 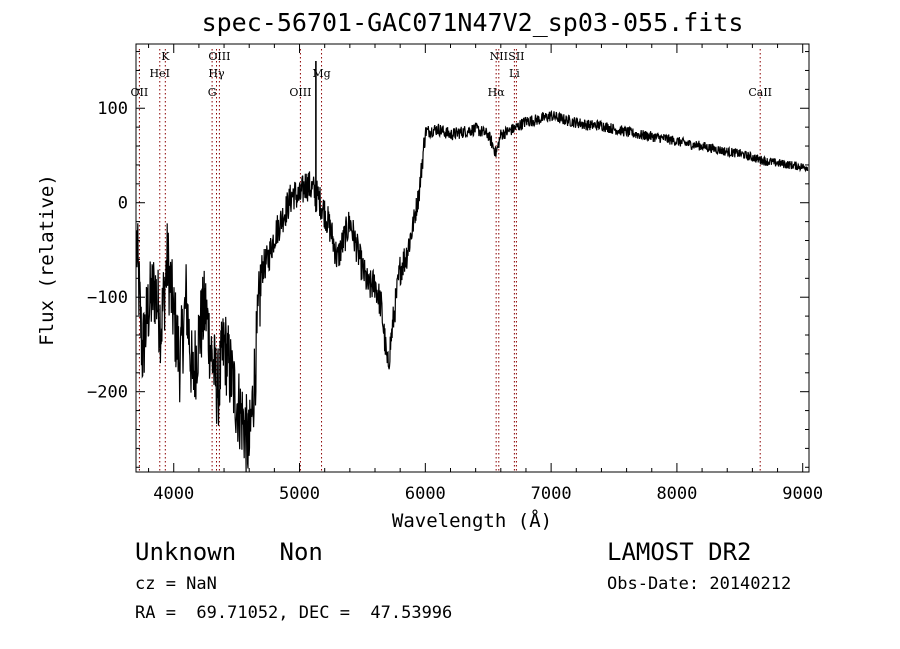 What do you see at coordinates (107, 393) in the screenshot?
I see `y-tick-label: −200` at bounding box center [107, 393].